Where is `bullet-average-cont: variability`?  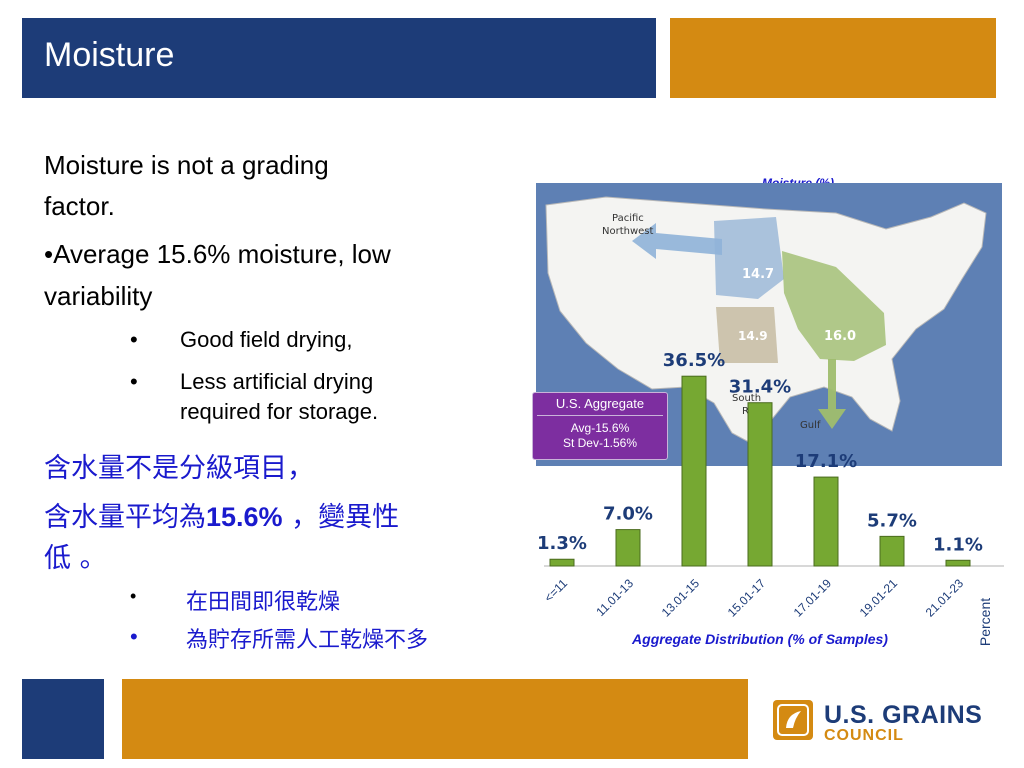 bullet-average-cont: variability is located at coordinates (98, 296).